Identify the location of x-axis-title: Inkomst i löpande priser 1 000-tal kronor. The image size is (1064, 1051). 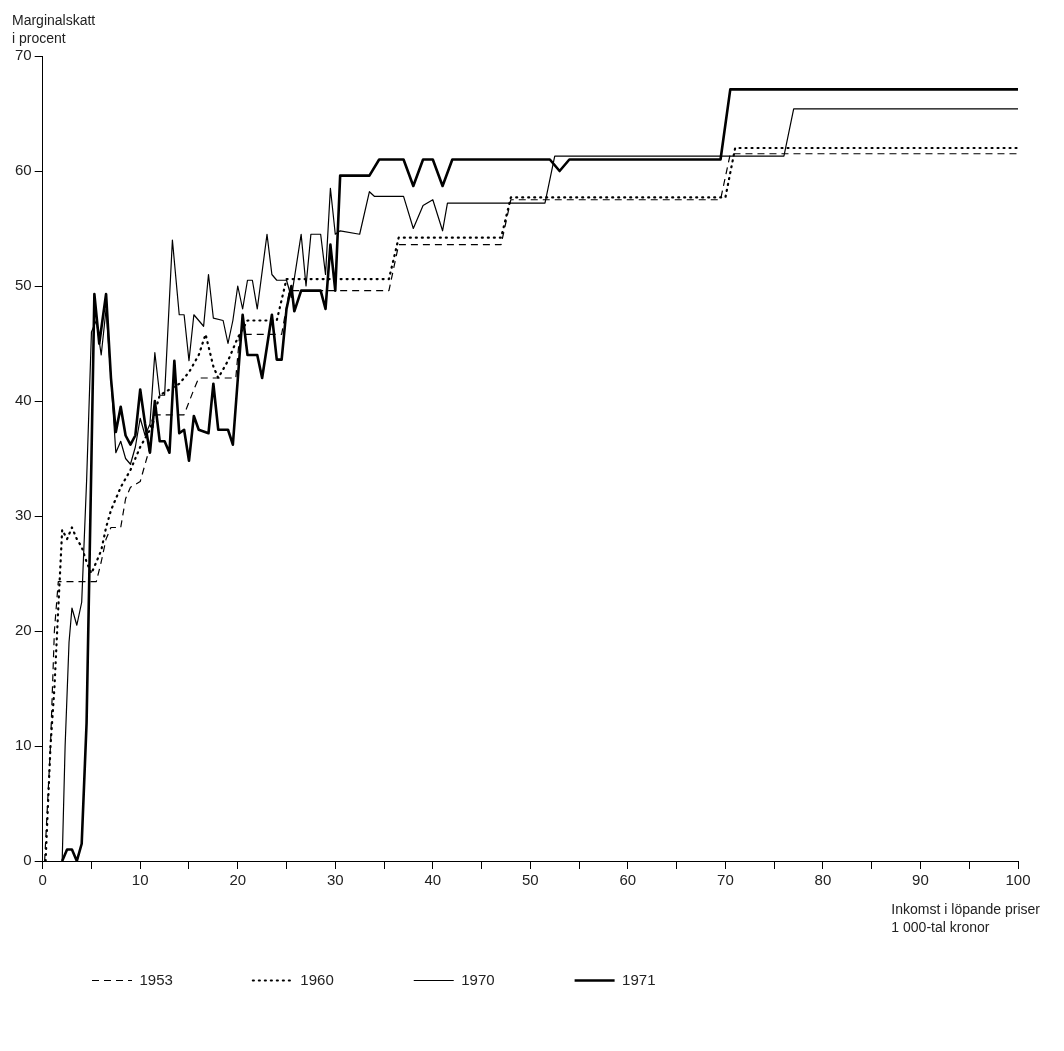
(966, 917).